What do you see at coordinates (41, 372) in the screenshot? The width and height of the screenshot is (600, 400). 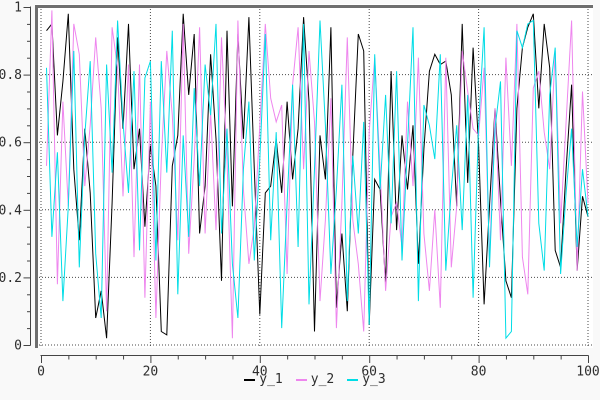 I see `x-tick-label: 0` at bounding box center [41, 372].